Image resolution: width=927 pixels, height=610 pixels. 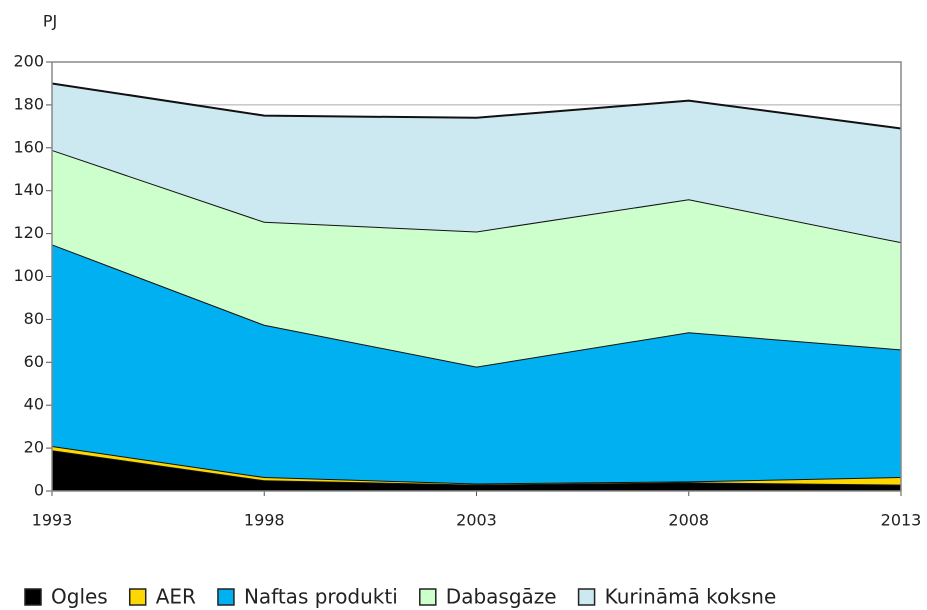 I want to click on y-tick-label: 180, so click(x=28, y=103).